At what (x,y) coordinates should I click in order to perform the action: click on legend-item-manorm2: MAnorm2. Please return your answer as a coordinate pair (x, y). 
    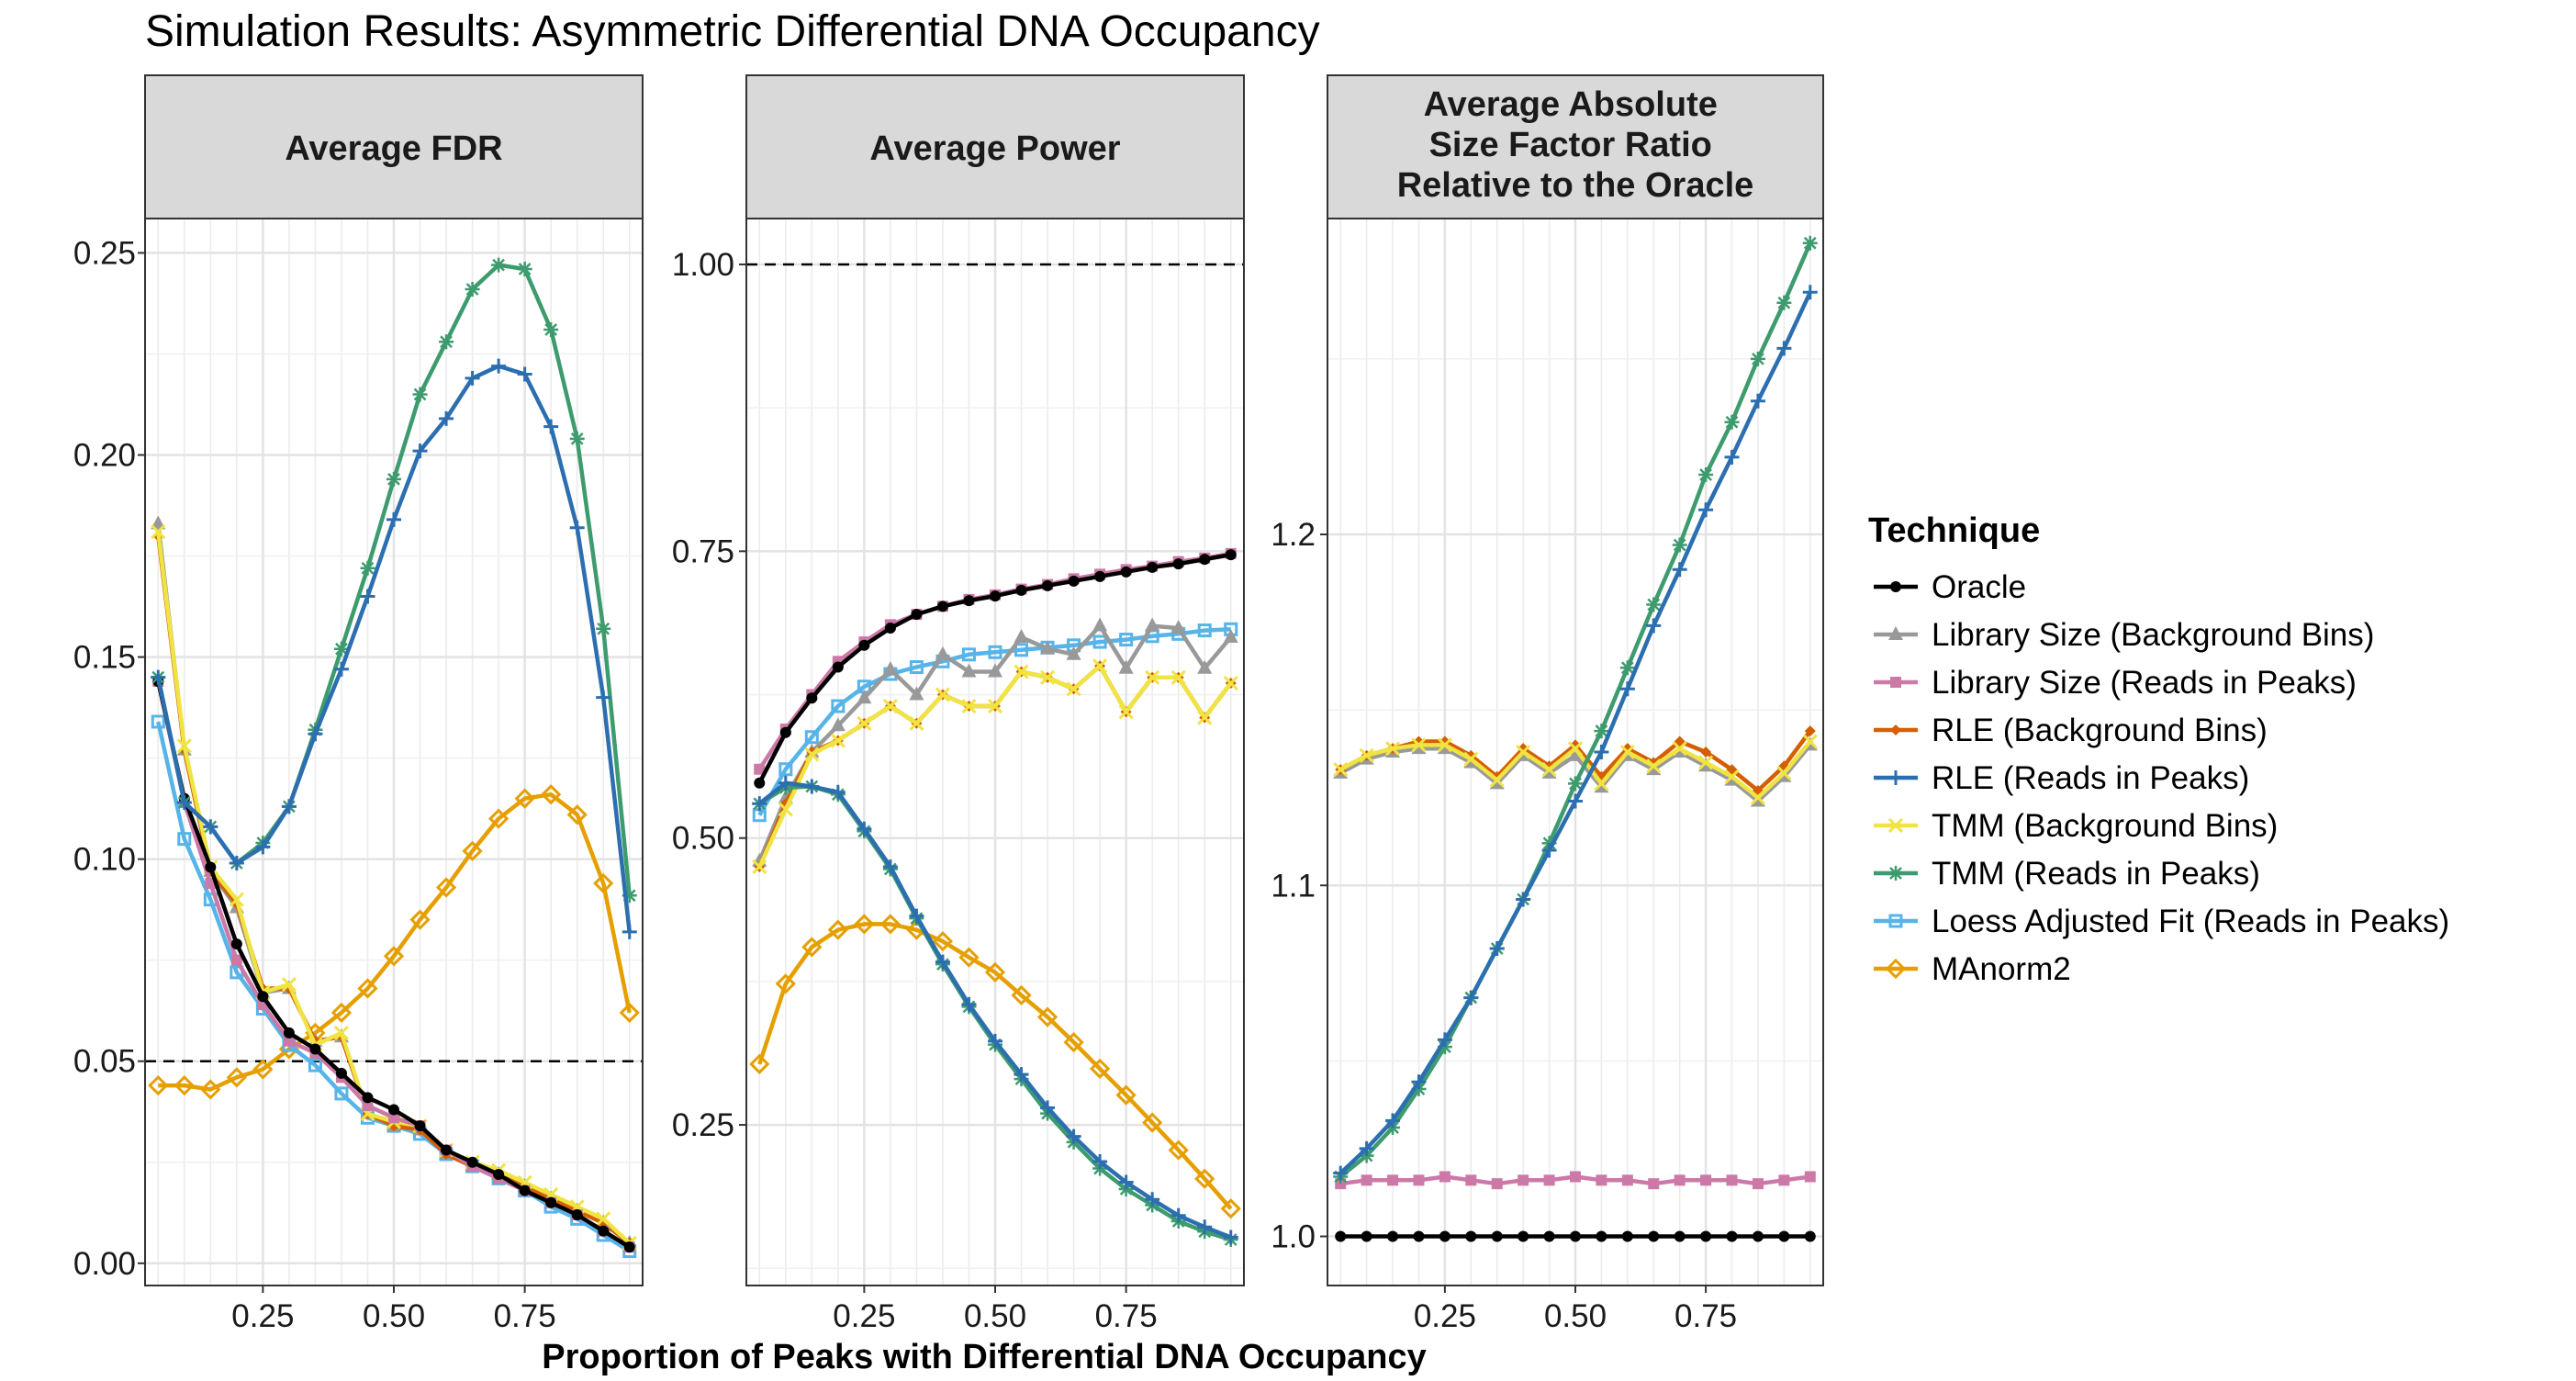
    Looking at the image, I should click on (1972, 969).